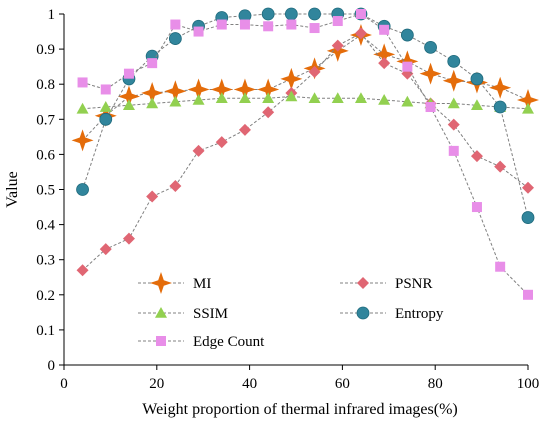 The image size is (550, 423). Describe the element at coordinates (45, 120) in the screenshot. I see `y-tick-label: 0.7` at that location.